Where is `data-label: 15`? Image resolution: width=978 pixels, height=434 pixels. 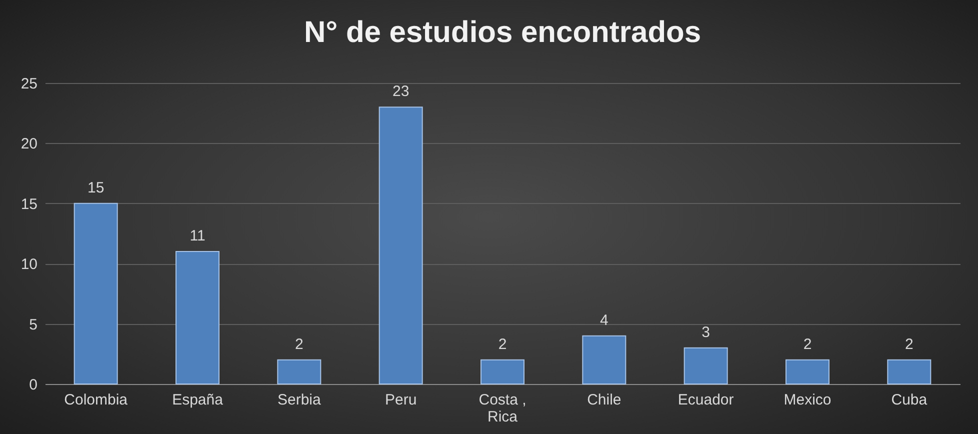 data-label: 15 is located at coordinates (95, 187).